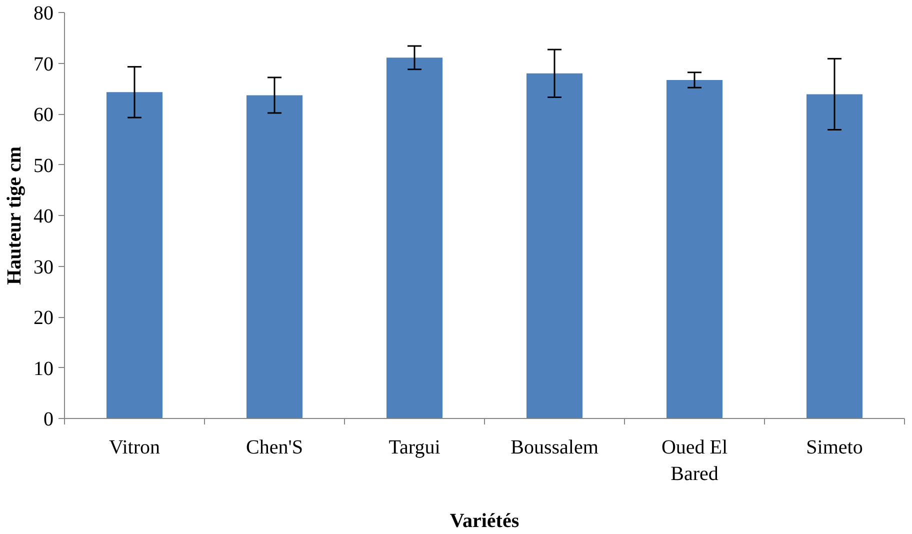 This screenshot has height=534, width=912. Describe the element at coordinates (554, 447) in the screenshot. I see `x-tick-label: Boussalem` at that location.